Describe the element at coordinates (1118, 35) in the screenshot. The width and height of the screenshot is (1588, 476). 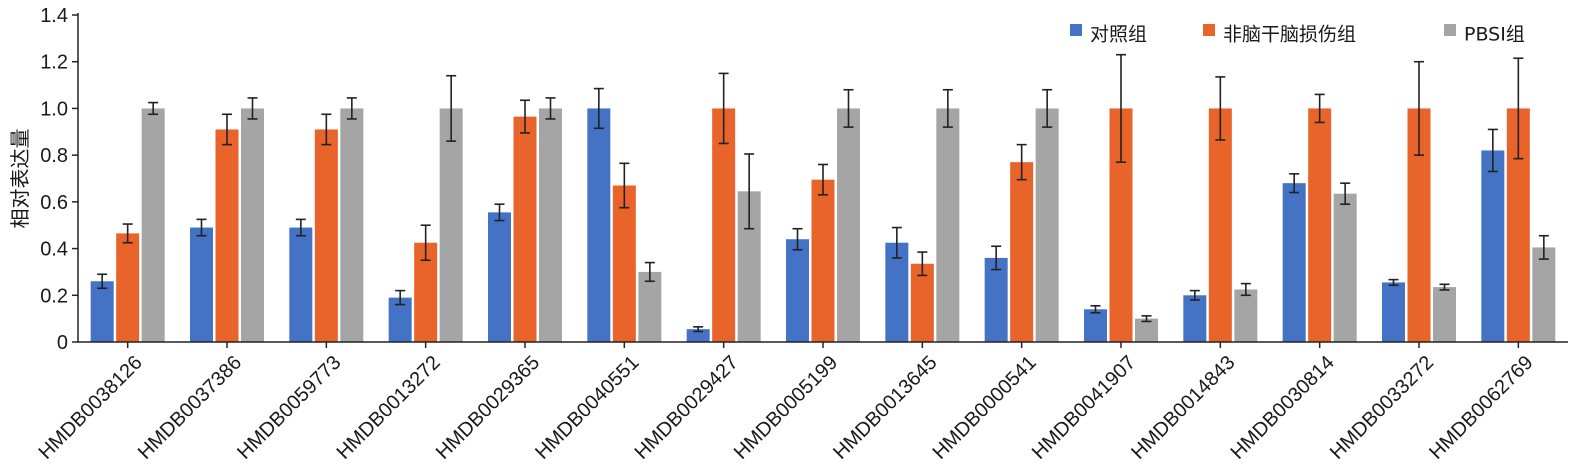
I see `legend-label: 对照组` at that location.